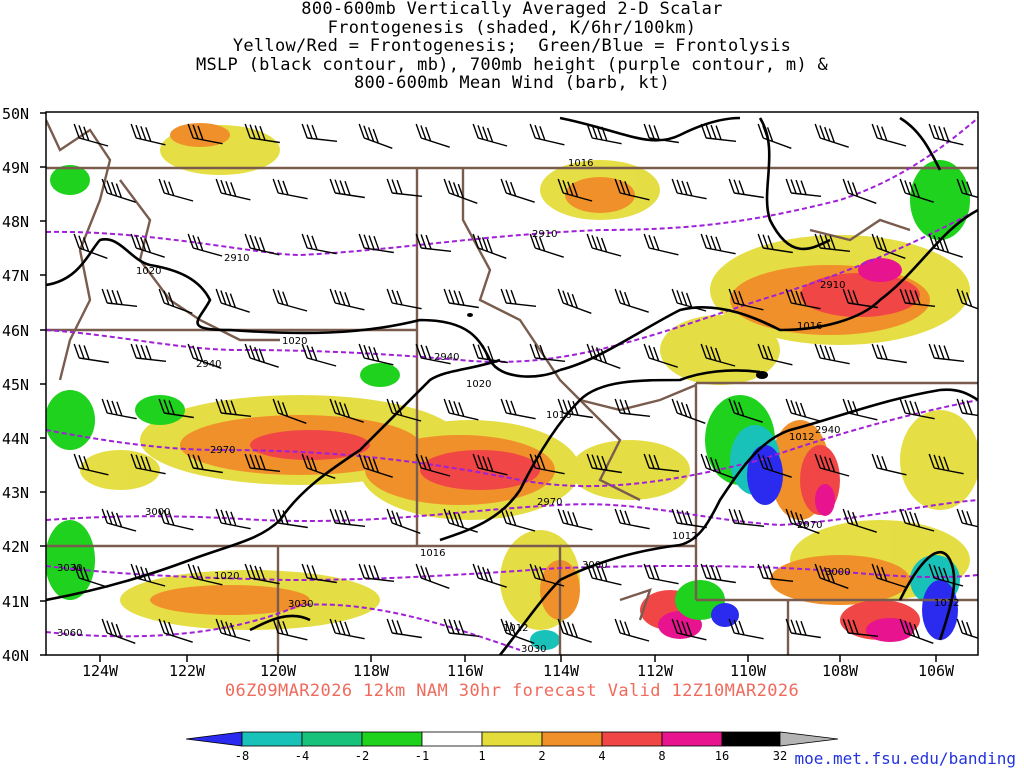  I want to click on lat-label: 45N, so click(15, 385).